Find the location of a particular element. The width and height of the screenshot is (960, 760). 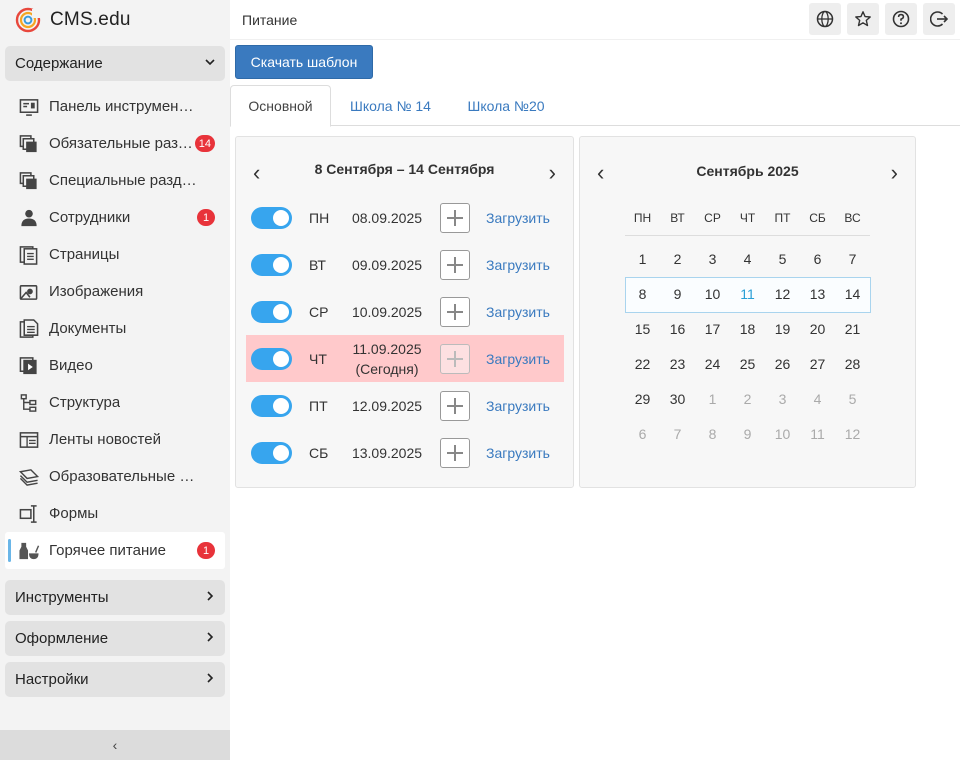

calendar-day: 28 is located at coordinates (852, 364).